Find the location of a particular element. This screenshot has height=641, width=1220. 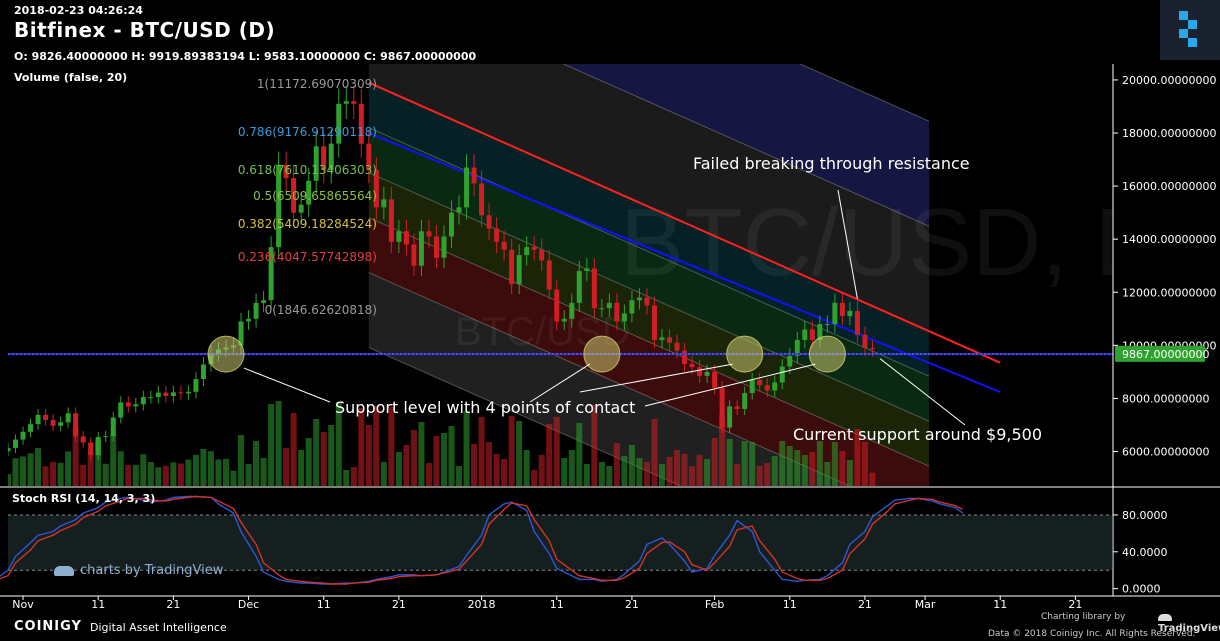

fib-level-label: 0(1846.62620818) is located at coordinates (321, 310).